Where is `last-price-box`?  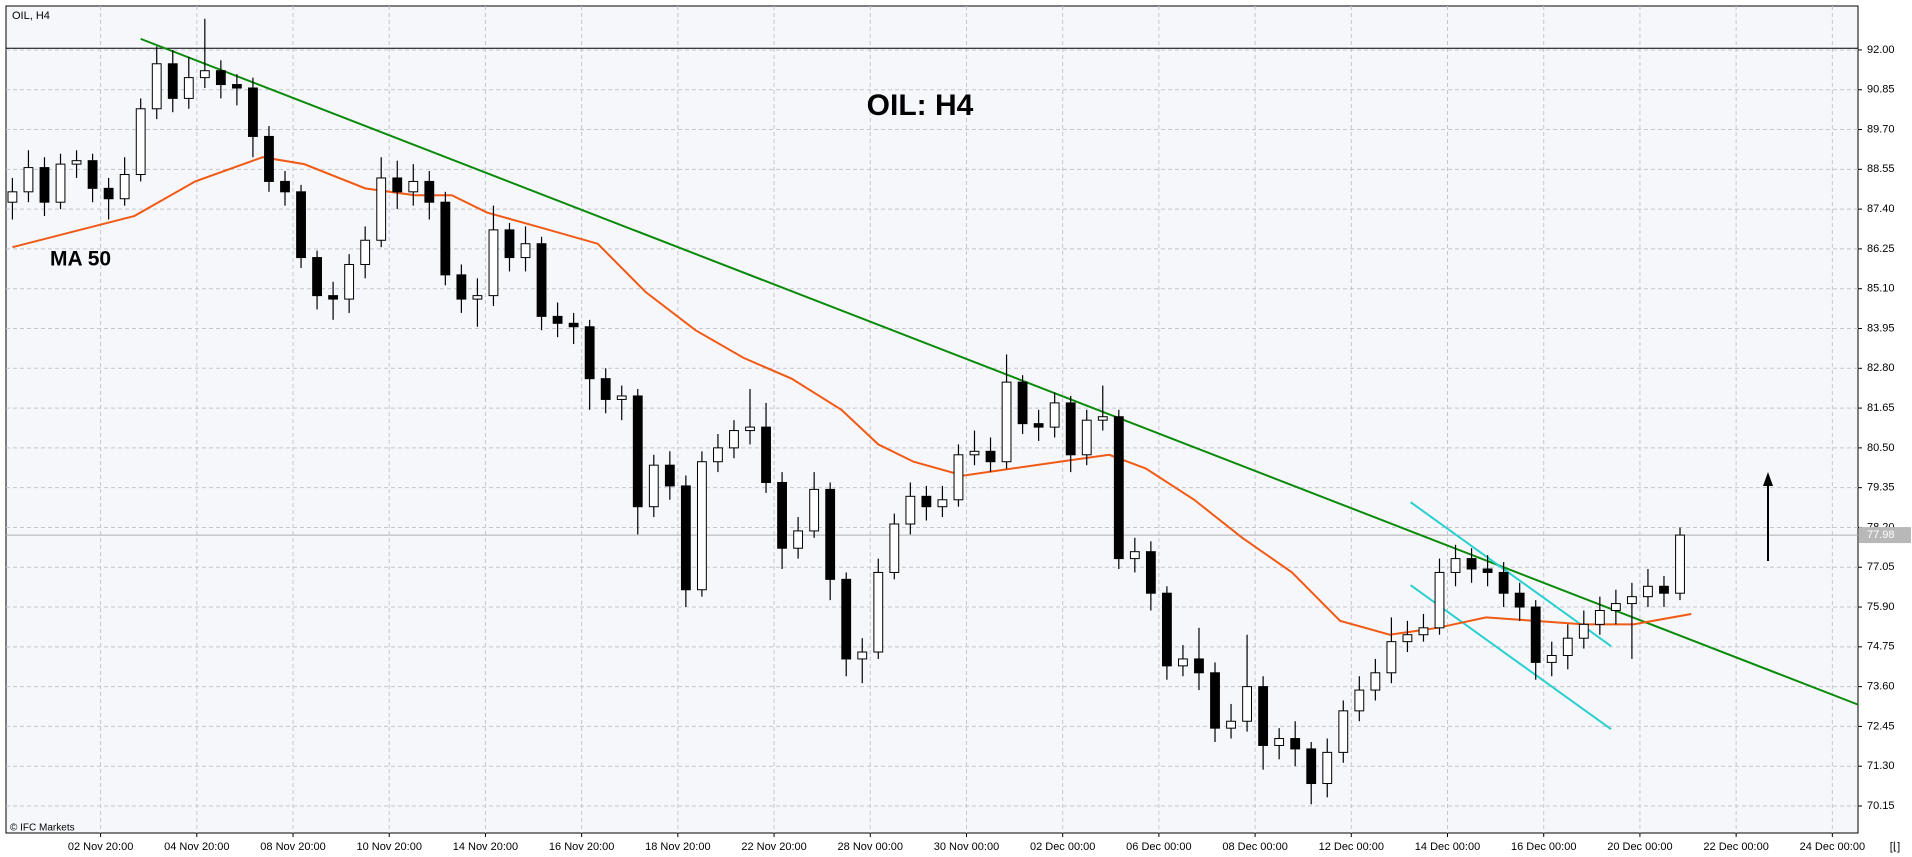 last-price-box is located at coordinates (1885, 535).